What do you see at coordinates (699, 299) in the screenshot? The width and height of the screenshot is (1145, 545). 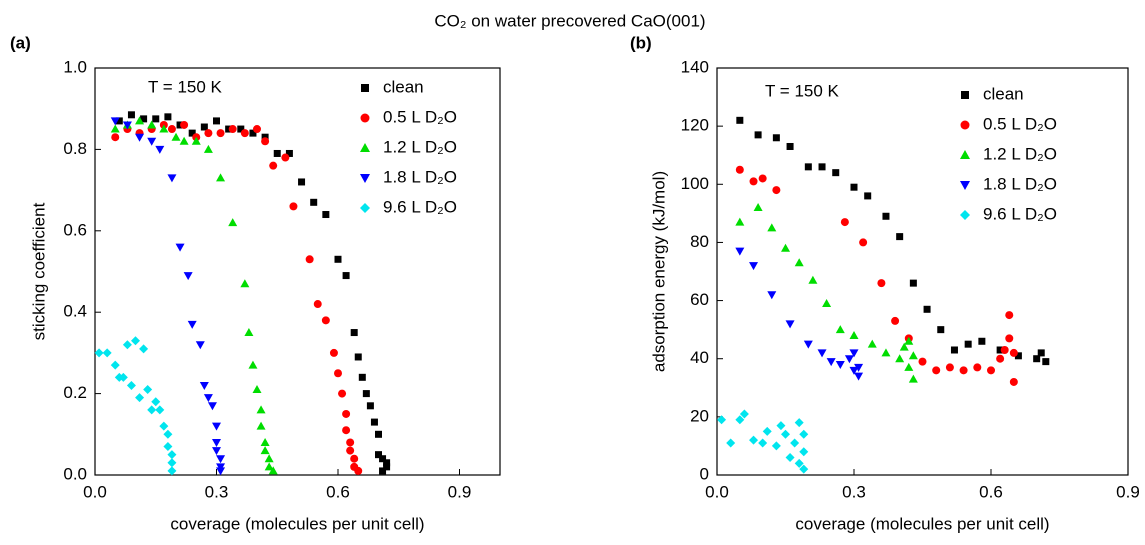 I see `y-tick-label: 60` at bounding box center [699, 299].